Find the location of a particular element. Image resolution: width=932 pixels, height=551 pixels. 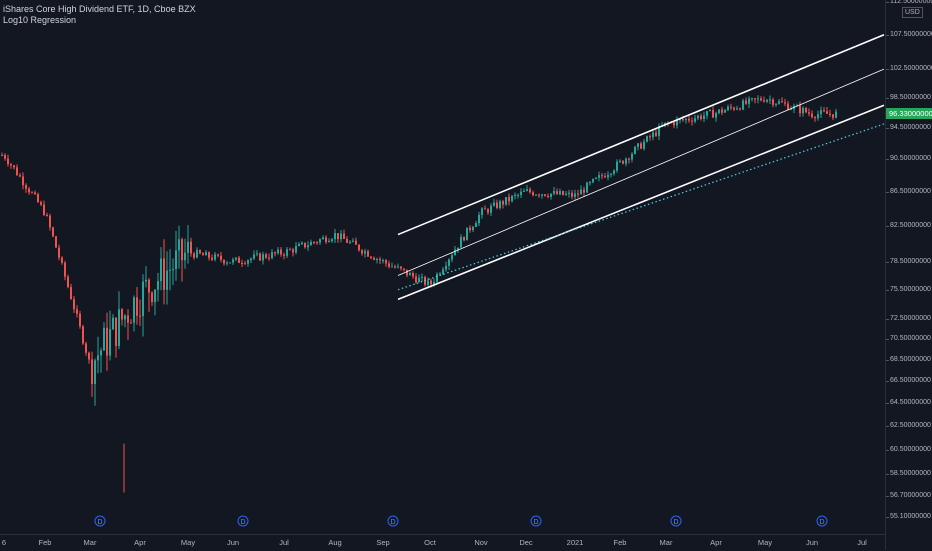

price-tick-label: 68.50000000 is located at coordinates (910, 359).